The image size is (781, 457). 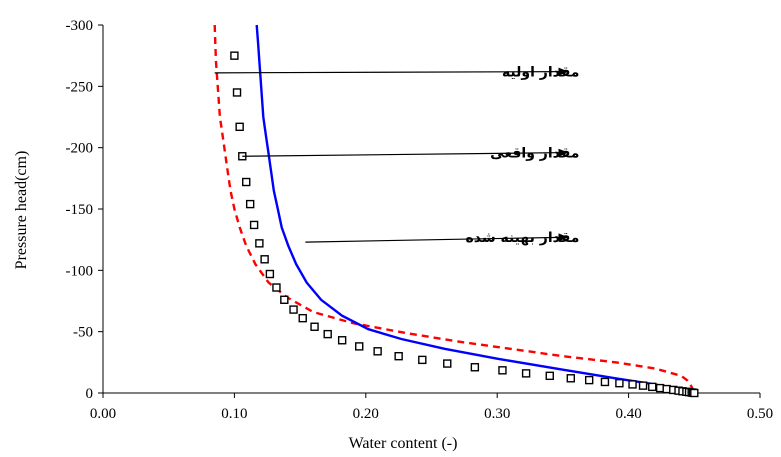 I want to click on y-tick-label: -150, so click(x=80, y=210).